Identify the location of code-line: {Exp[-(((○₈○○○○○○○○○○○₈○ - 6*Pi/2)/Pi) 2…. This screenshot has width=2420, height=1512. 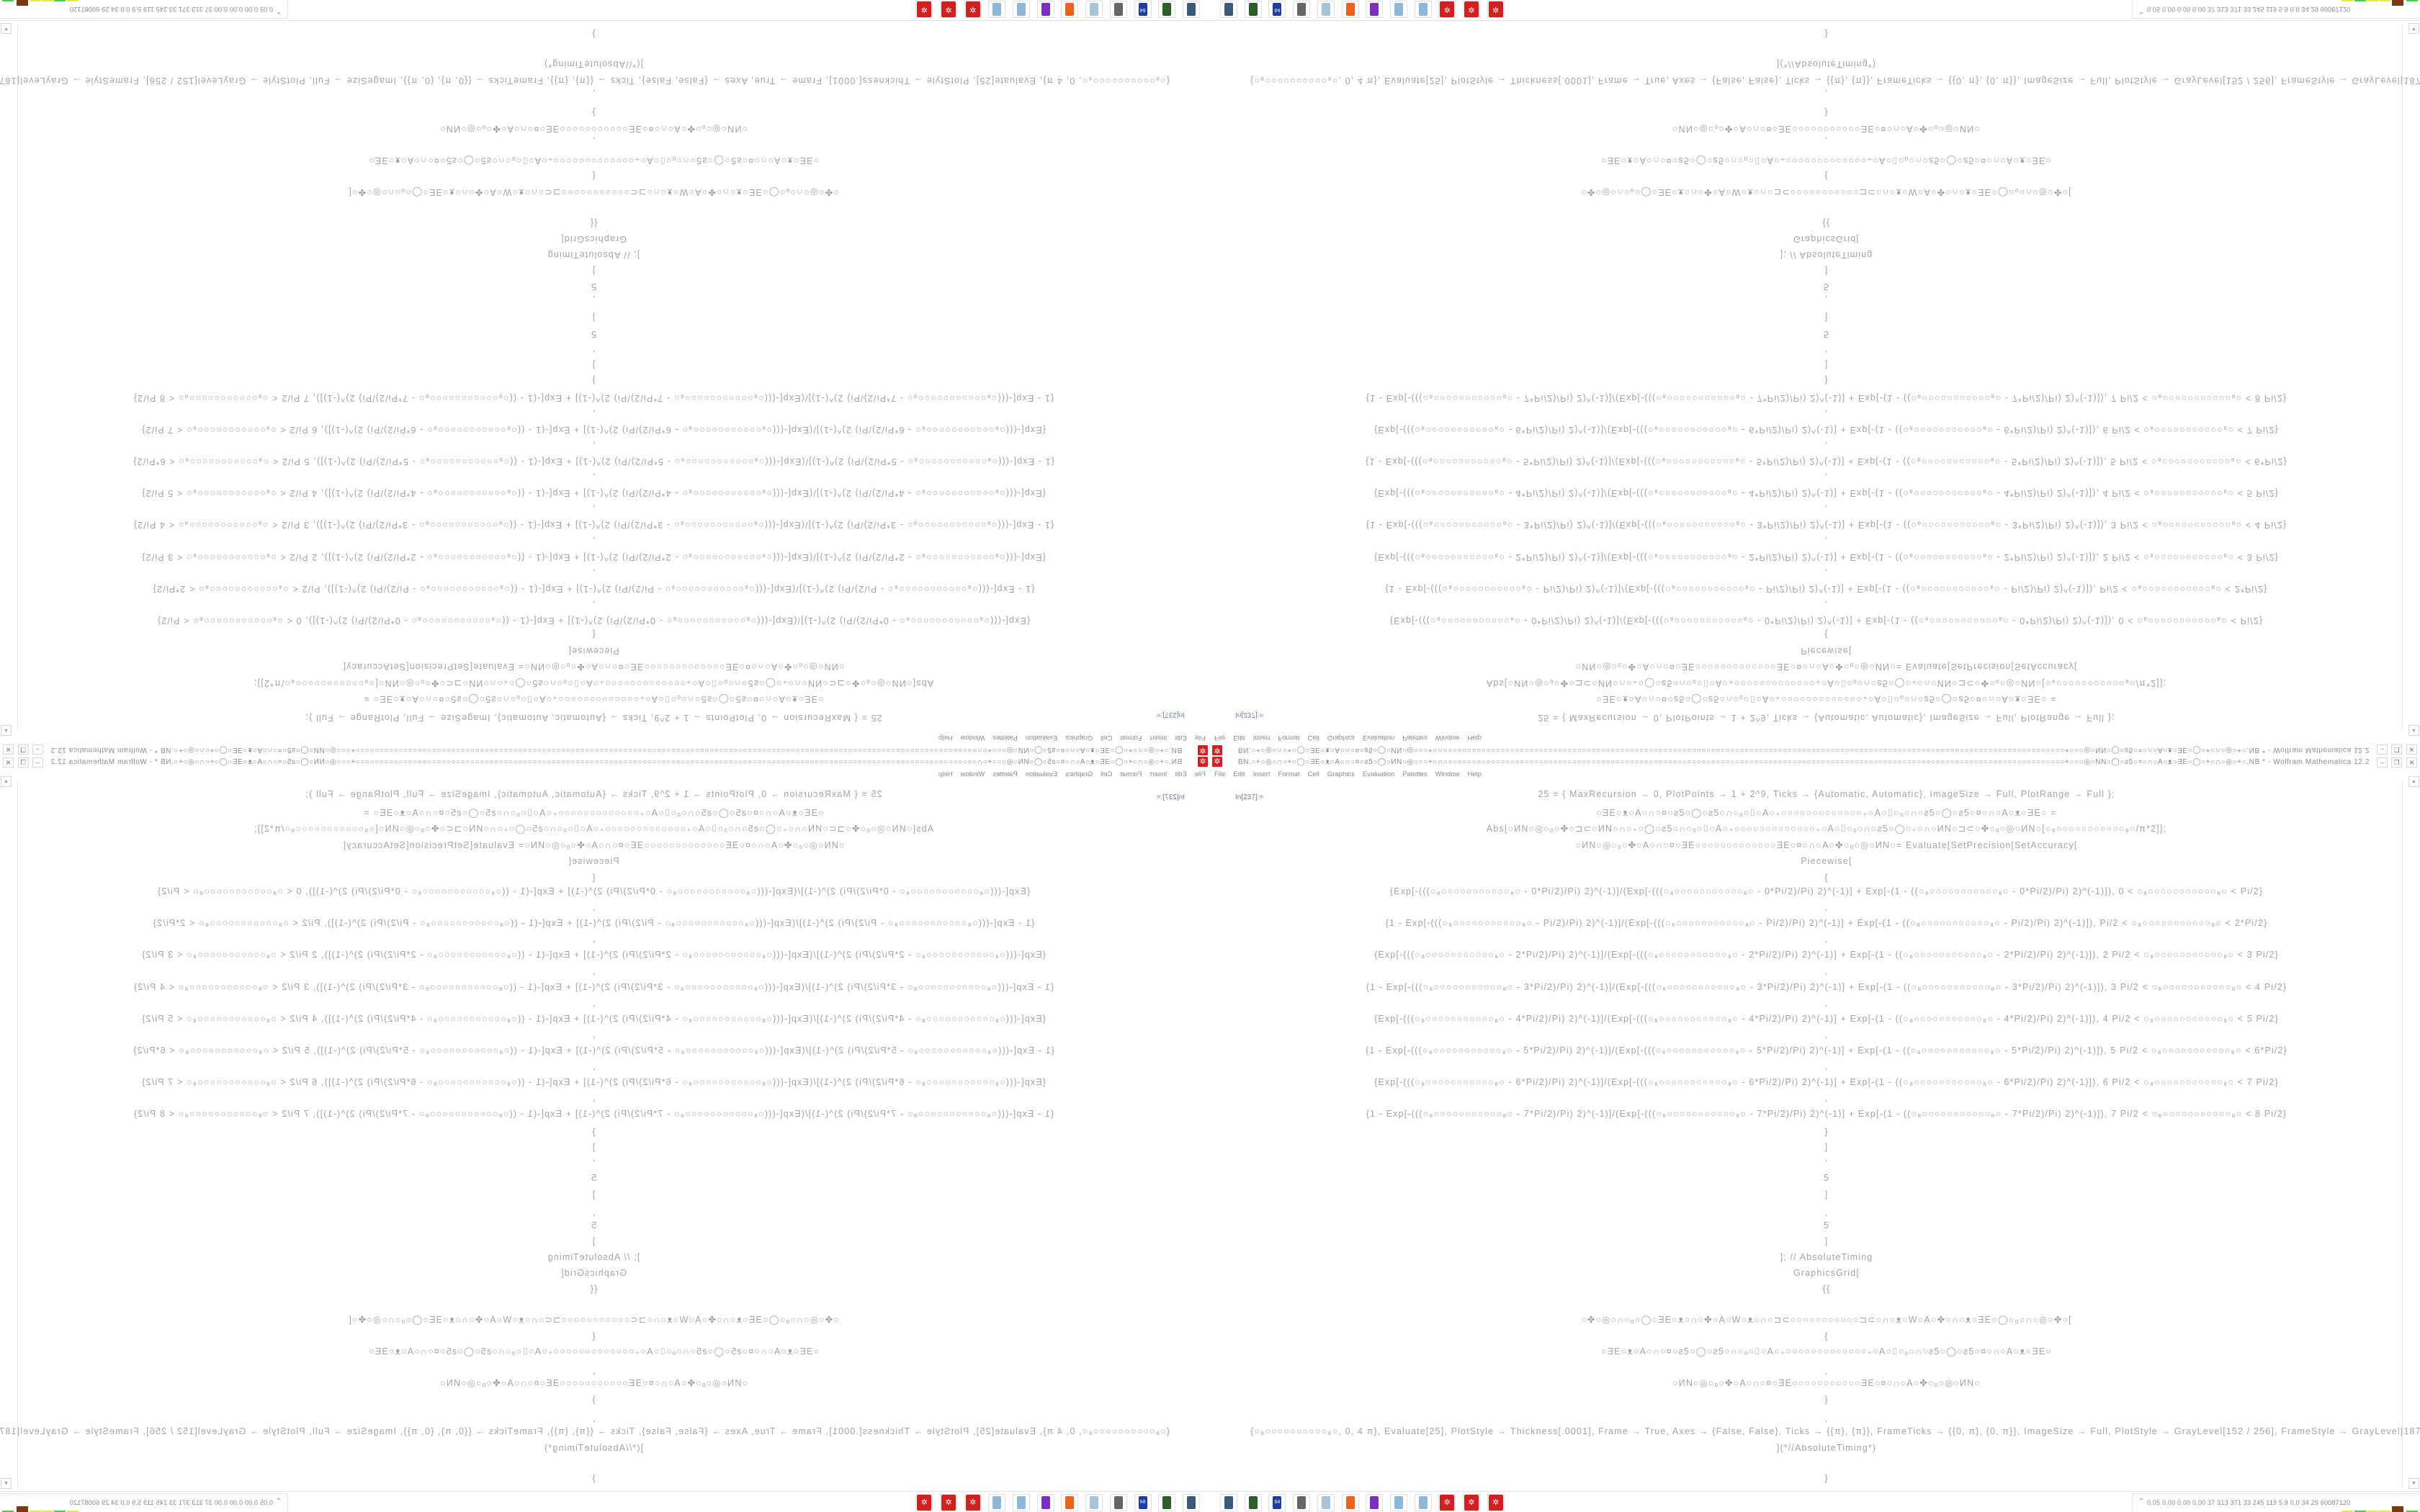
(1827, 430).